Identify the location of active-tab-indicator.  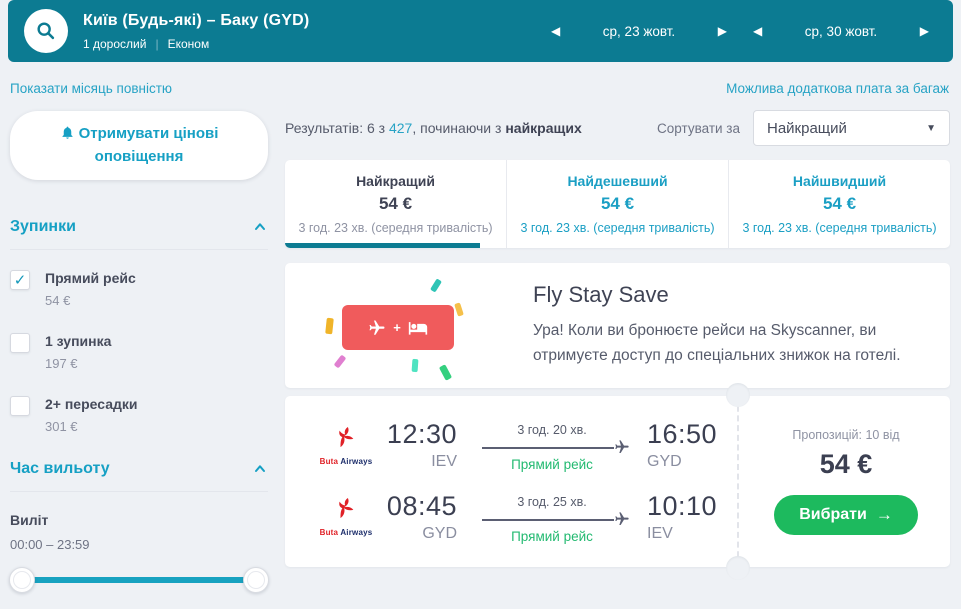
(382, 245).